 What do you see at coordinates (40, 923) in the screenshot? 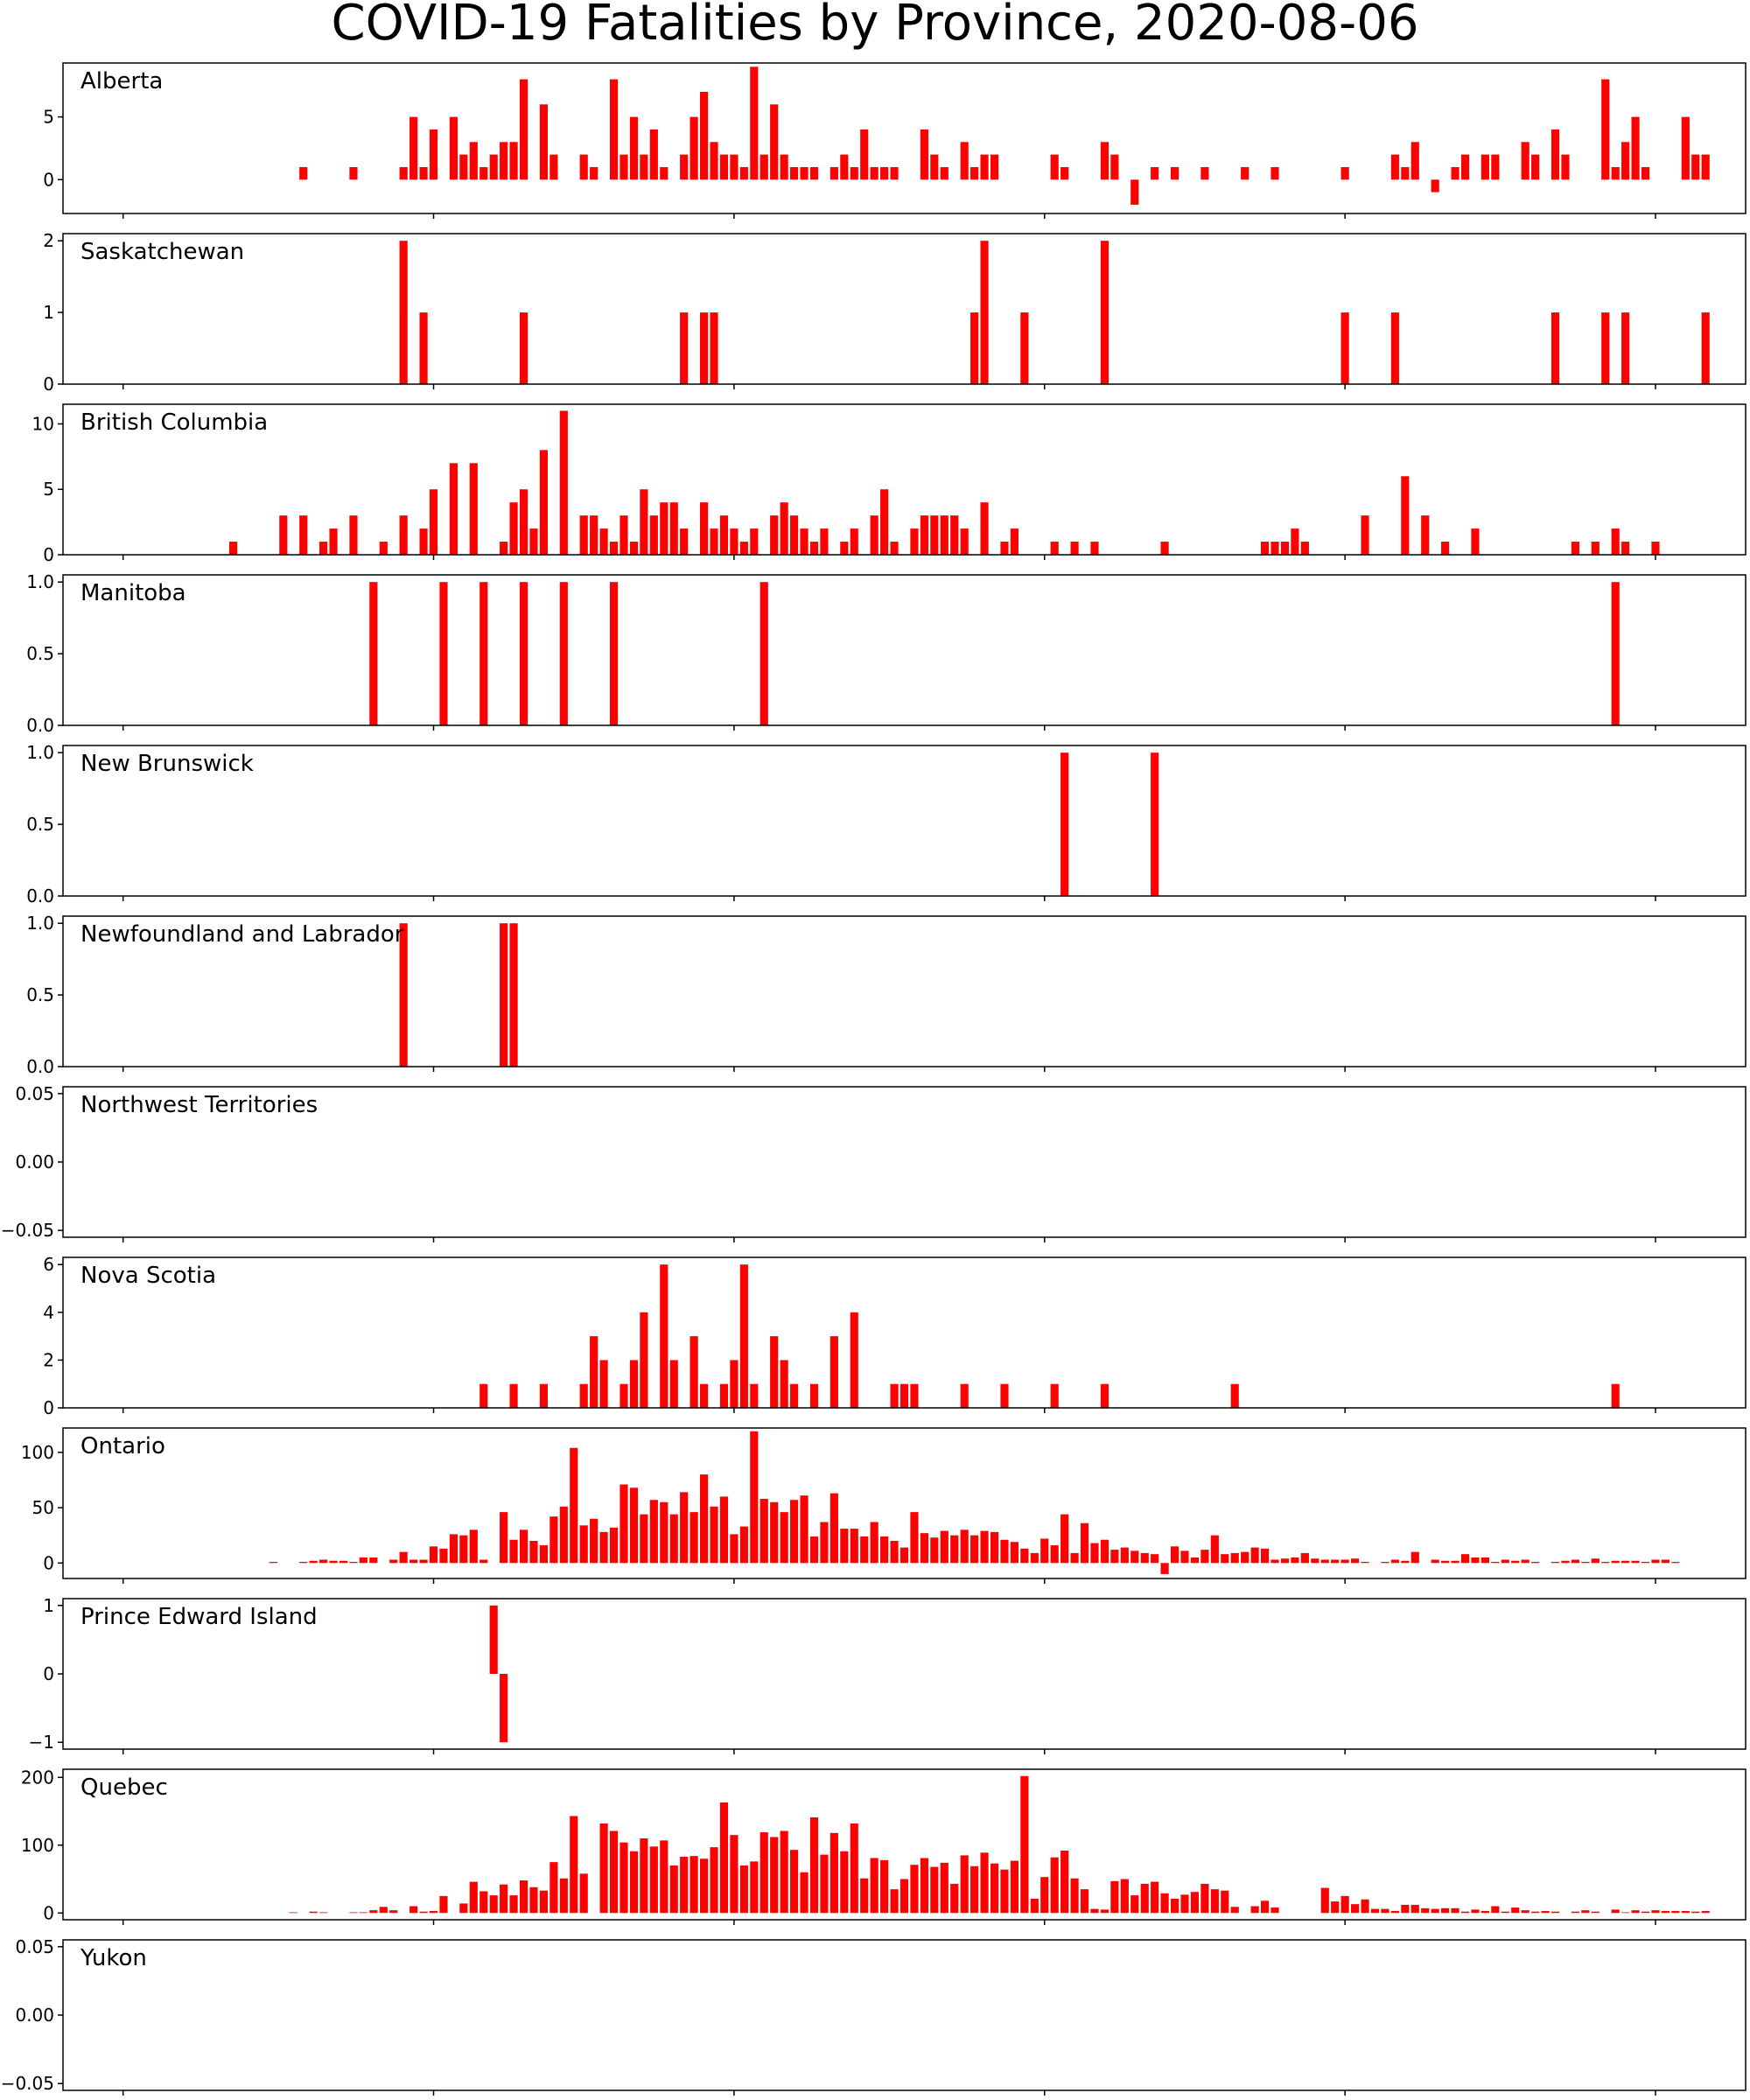
I see `y-tick-label: 1.0` at bounding box center [40, 923].